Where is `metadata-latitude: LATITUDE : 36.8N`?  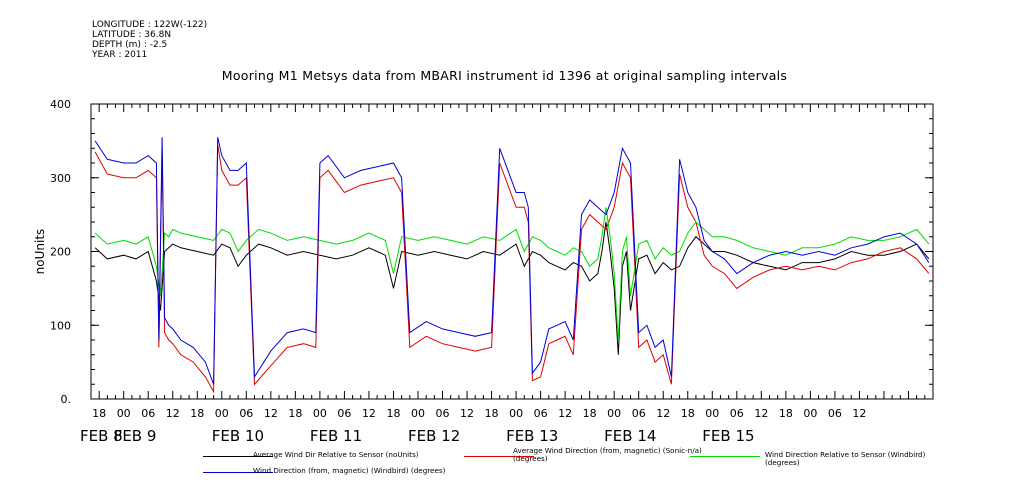
metadata-latitude: LATITUDE : 36.8N is located at coordinates (132, 35).